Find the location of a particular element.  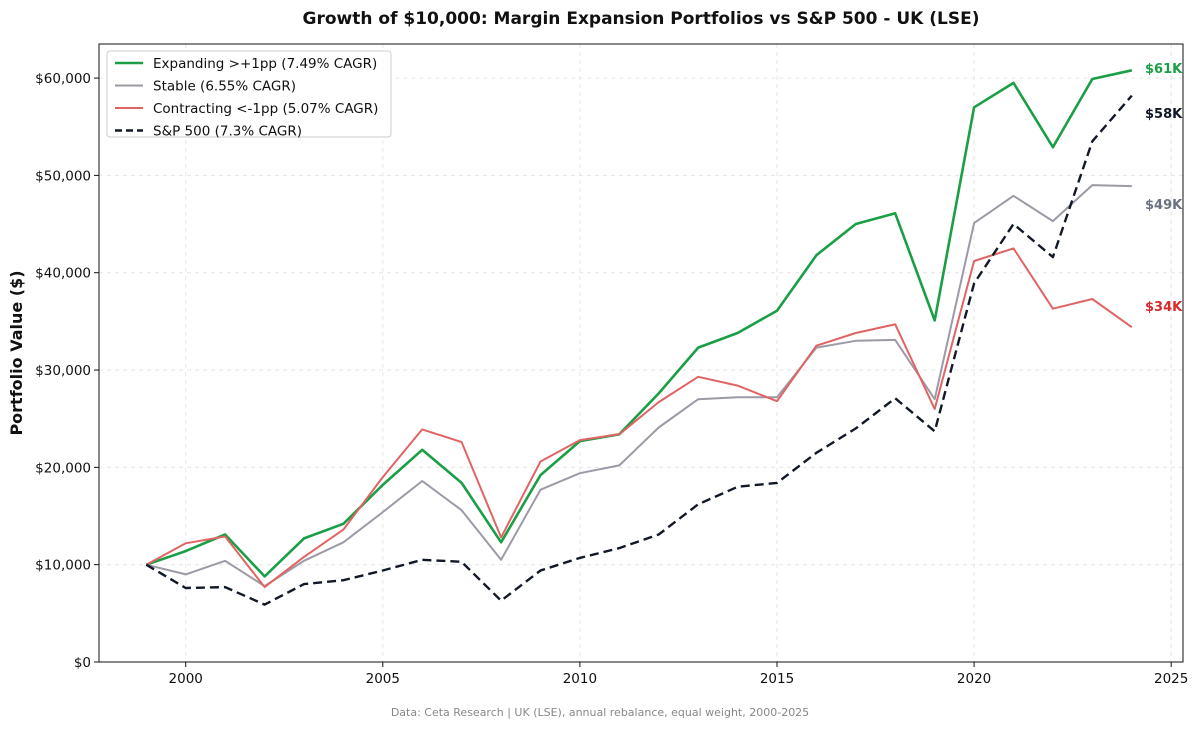

legend-entry-1: Stable (6.55% CAGR) is located at coordinates (224, 87).